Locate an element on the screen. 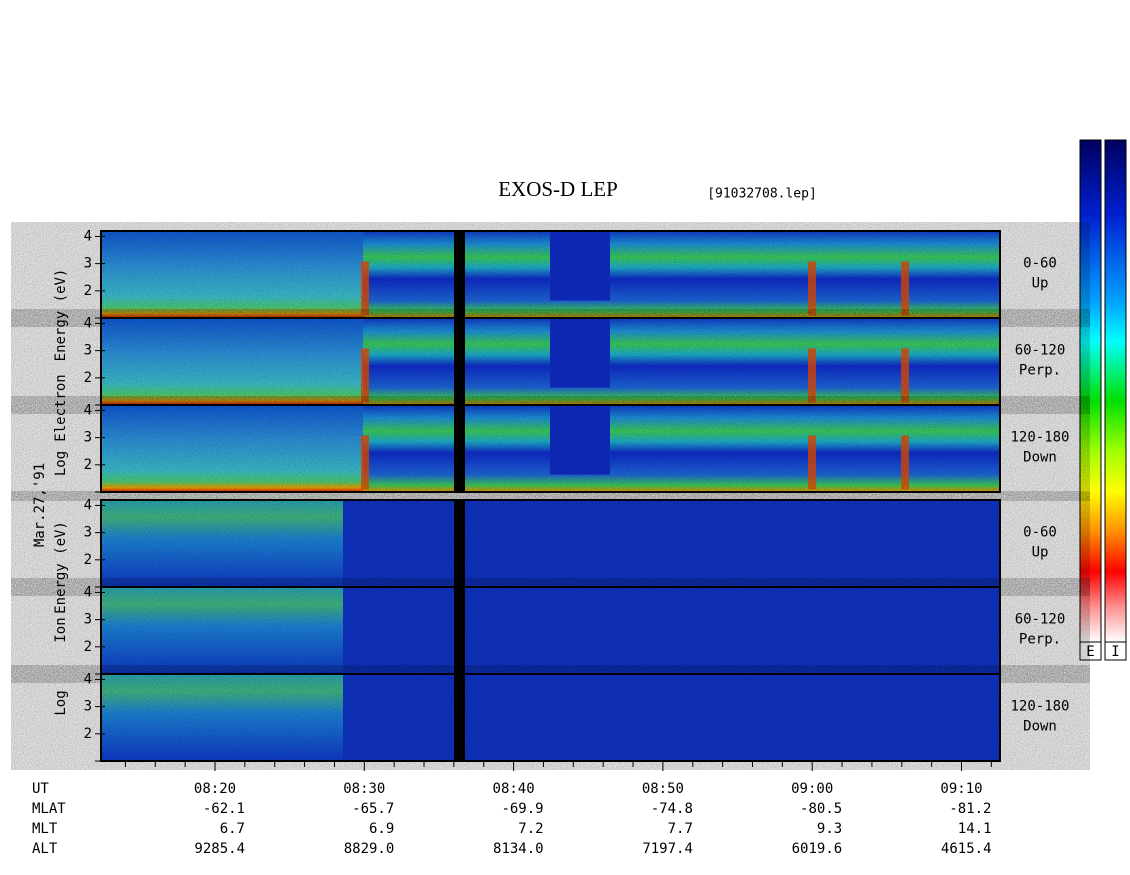 This screenshot has width=1130, height=875. colorbar-e is located at coordinates (1090, 391).